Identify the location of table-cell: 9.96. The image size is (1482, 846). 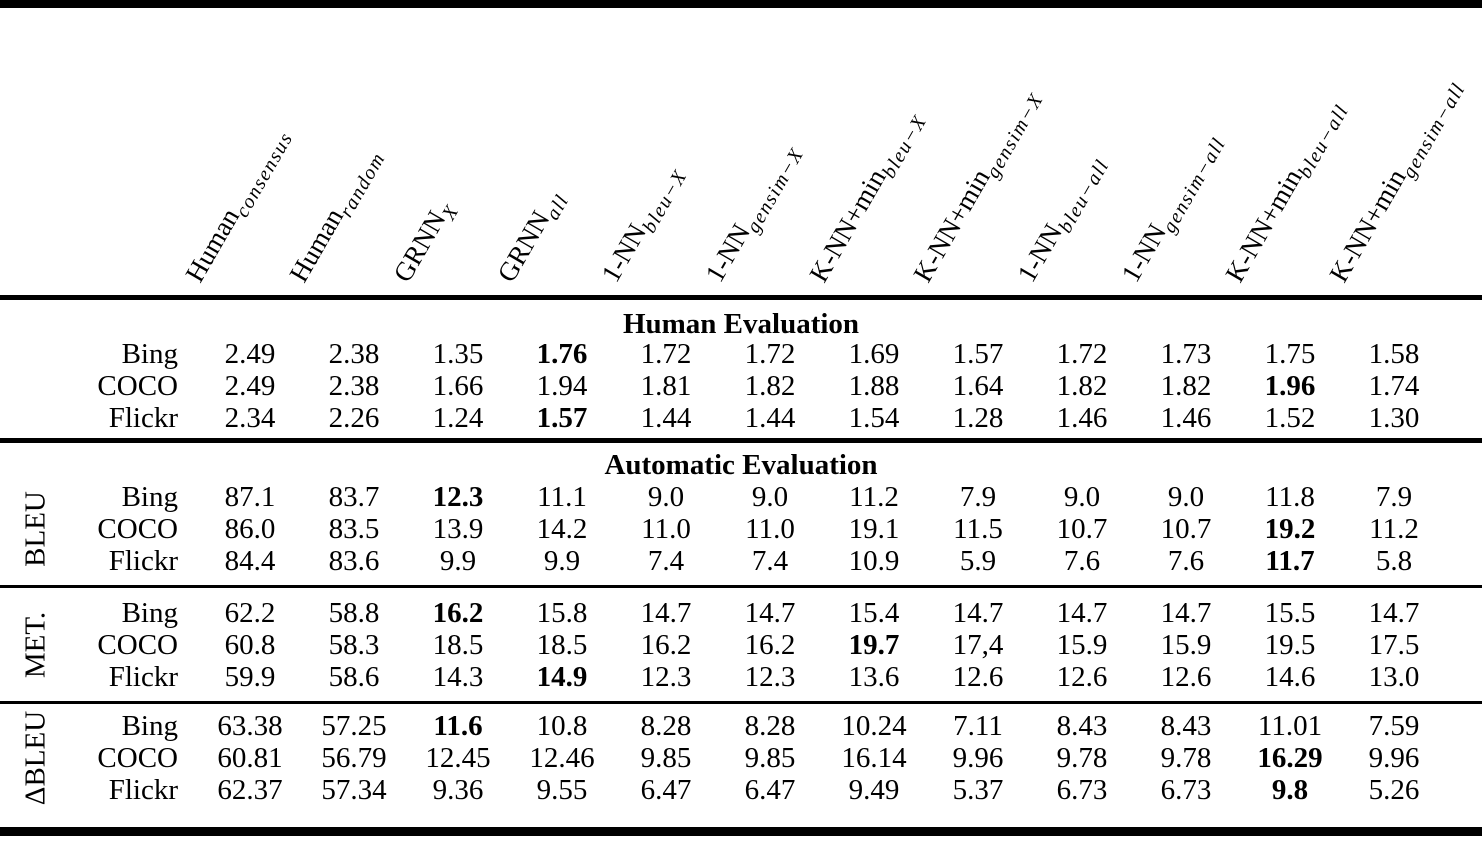
(1394, 758).